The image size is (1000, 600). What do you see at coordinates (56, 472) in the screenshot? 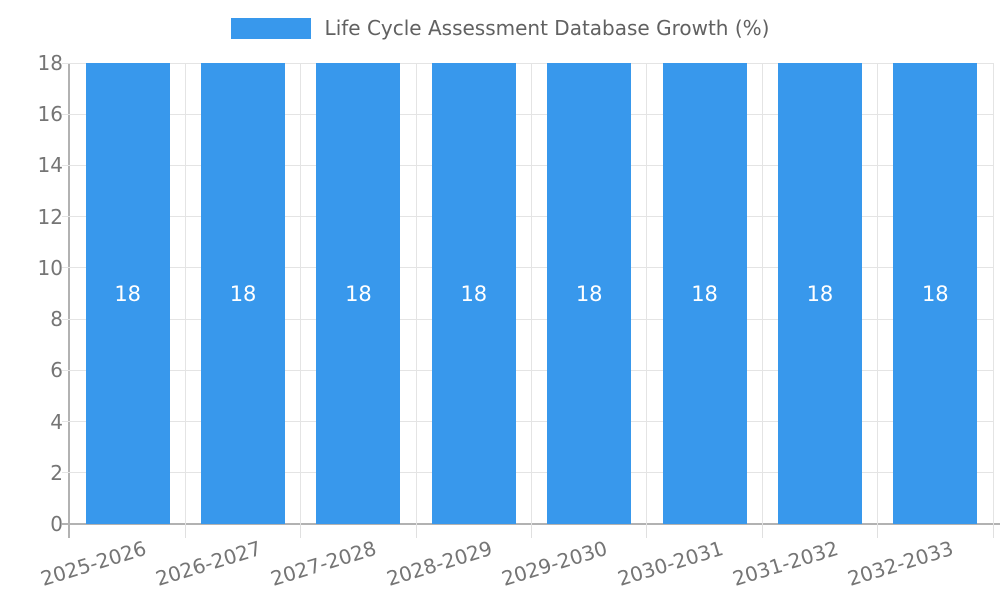
I see `y-axis-label: 2` at bounding box center [56, 472].